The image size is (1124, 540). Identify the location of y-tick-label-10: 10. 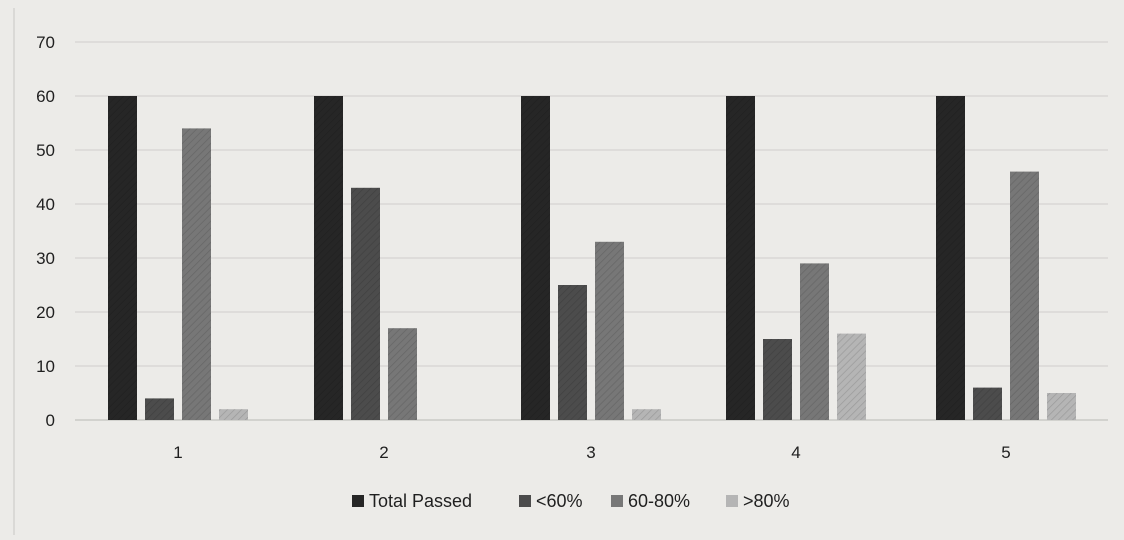
(45, 366).